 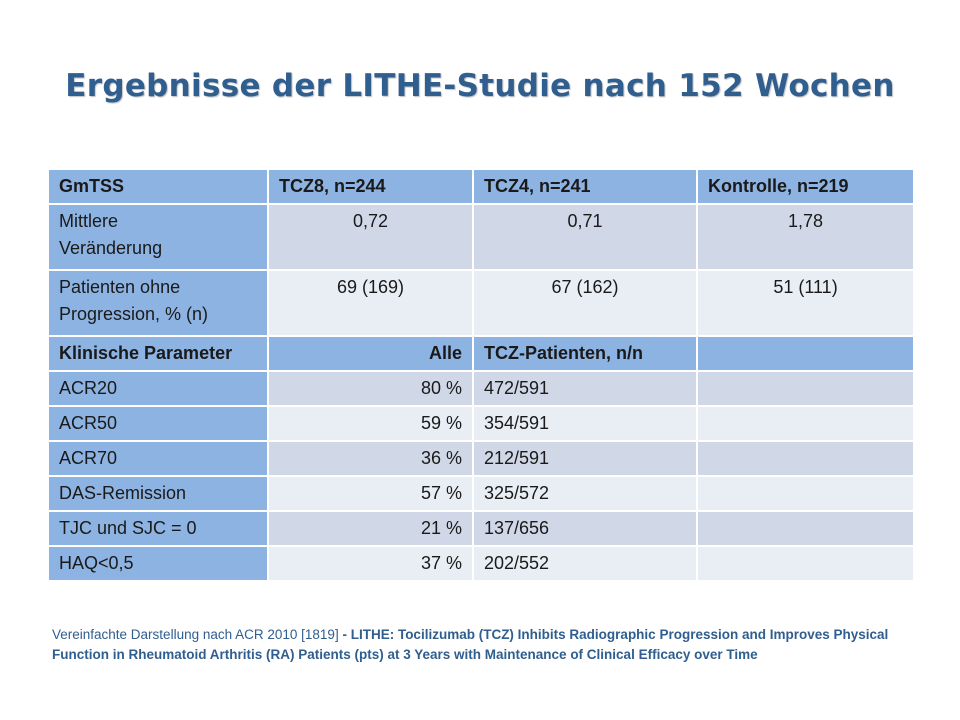 What do you see at coordinates (805, 303) in the screenshot?
I see `table-cell: 51 (111)` at bounding box center [805, 303].